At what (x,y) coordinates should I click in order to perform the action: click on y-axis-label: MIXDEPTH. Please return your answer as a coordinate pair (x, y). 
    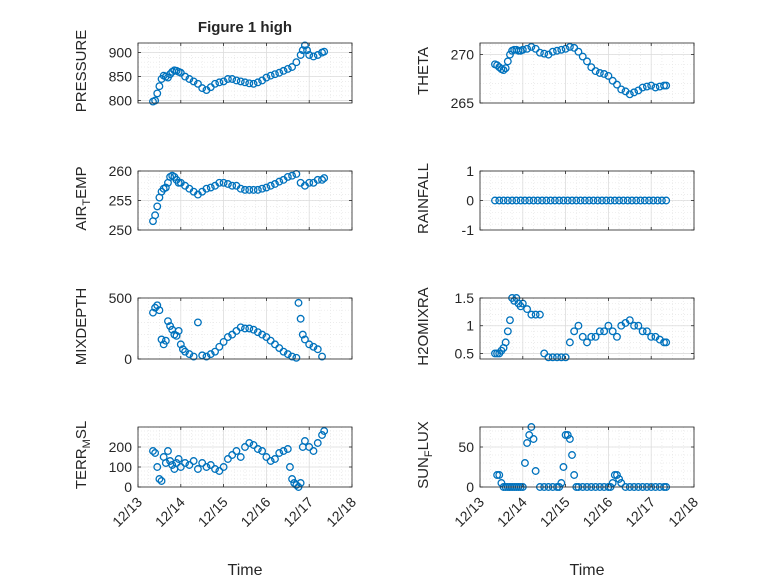
    Looking at the image, I should click on (81, 327).